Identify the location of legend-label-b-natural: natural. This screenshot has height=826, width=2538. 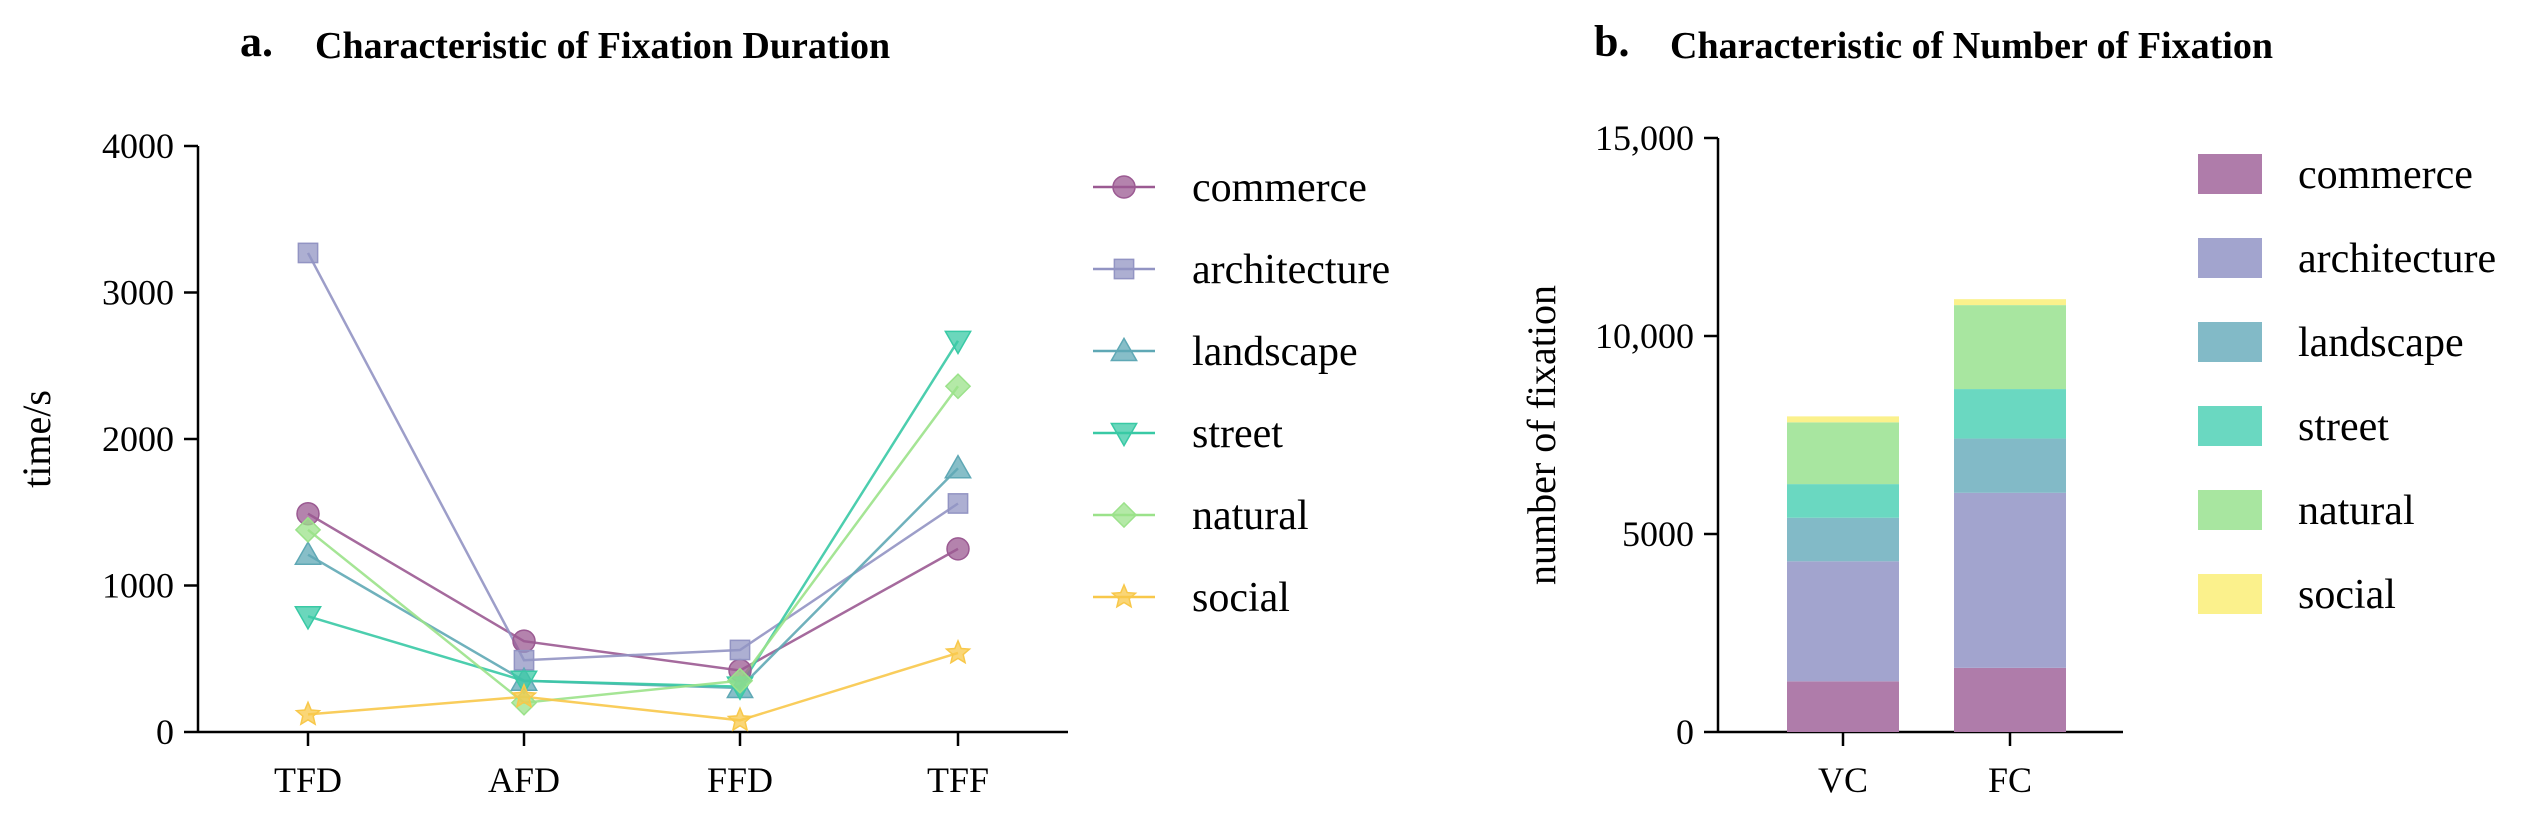
(2356, 511).